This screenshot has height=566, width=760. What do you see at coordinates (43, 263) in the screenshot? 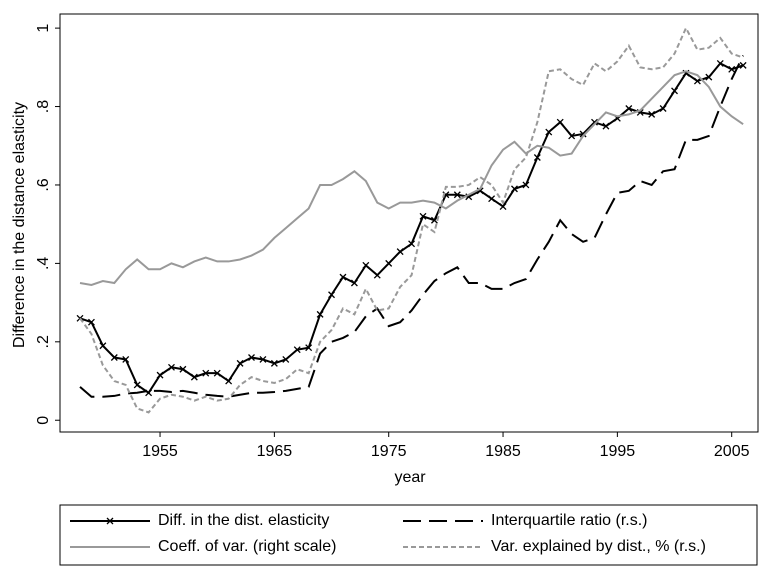
I see `y-tick-label: .4` at bounding box center [43, 263].